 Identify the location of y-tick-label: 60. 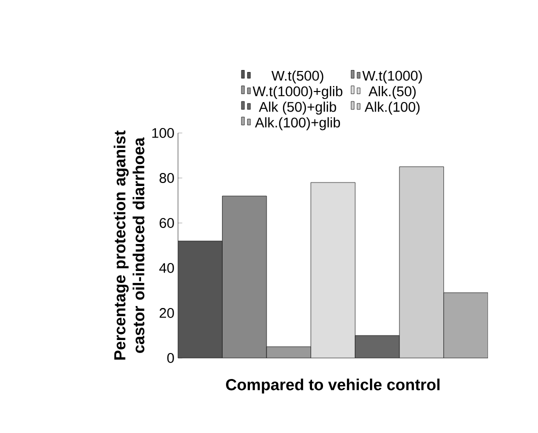
(167, 223).